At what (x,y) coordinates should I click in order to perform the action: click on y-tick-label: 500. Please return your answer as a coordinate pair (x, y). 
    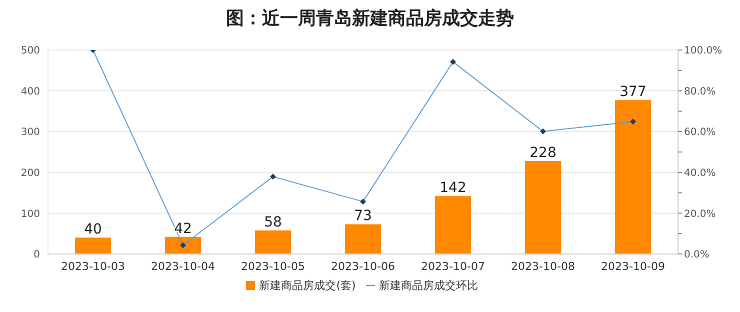
    Looking at the image, I should click on (30, 51).